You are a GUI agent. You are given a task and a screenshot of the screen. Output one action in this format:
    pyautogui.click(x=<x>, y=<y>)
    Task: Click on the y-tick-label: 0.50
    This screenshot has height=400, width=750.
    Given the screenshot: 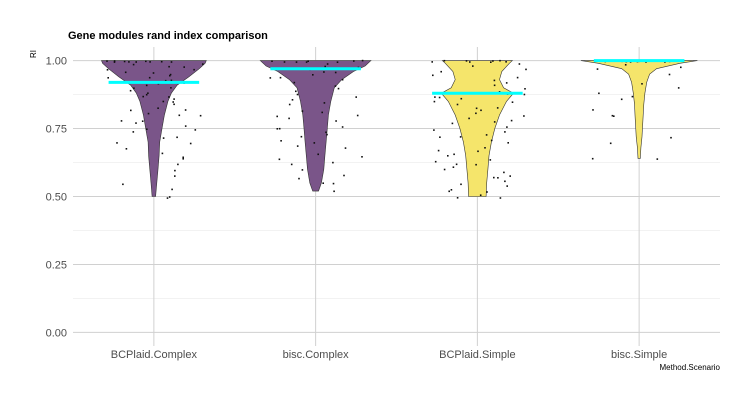 What is the action you would take?
    pyautogui.click(x=56, y=198)
    